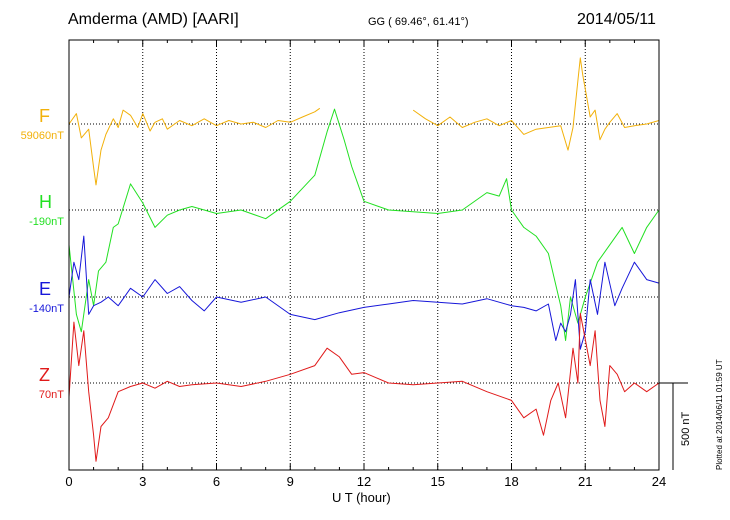 The height and width of the screenshot is (520, 730). I want to click on channel-e-label: E, so click(45, 289).